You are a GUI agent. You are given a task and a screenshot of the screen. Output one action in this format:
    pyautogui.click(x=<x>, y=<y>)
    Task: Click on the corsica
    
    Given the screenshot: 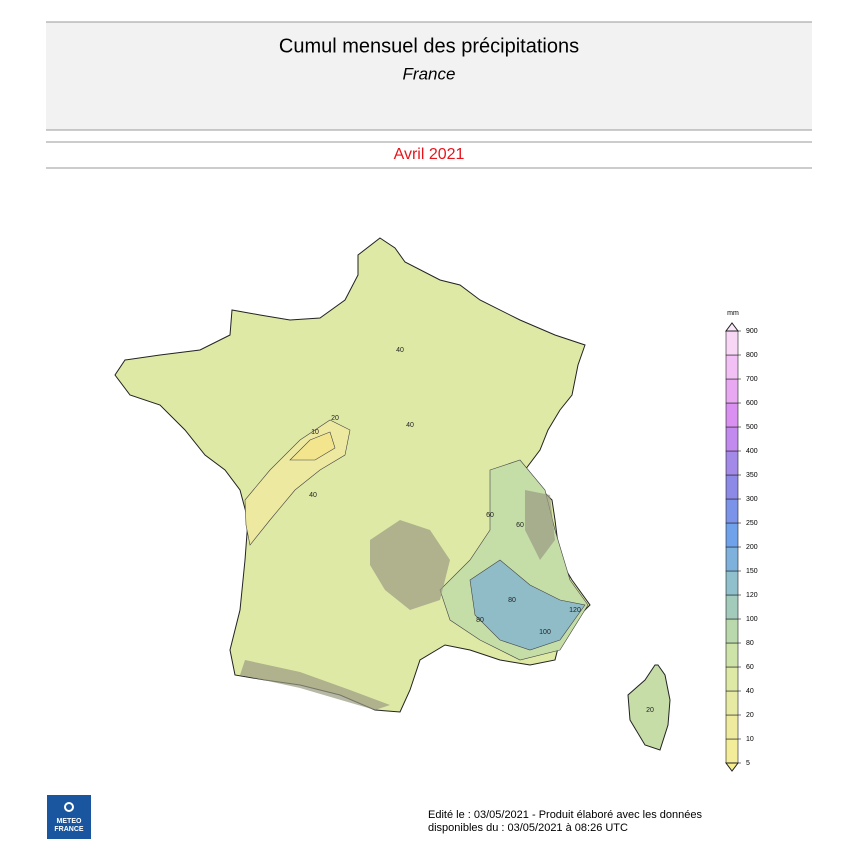 What is the action you would take?
    pyautogui.click(x=649, y=707)
    